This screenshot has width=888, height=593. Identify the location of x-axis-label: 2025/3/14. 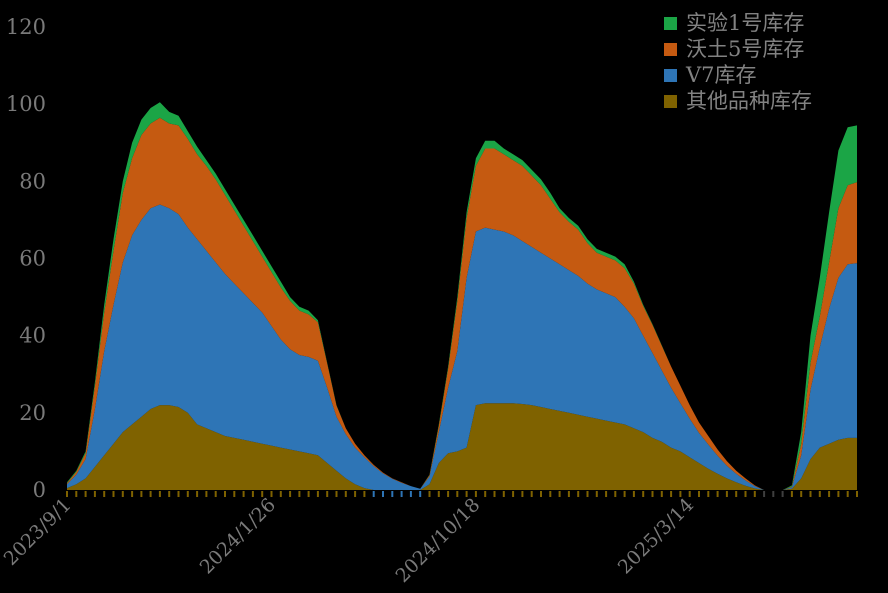
(656, 536).